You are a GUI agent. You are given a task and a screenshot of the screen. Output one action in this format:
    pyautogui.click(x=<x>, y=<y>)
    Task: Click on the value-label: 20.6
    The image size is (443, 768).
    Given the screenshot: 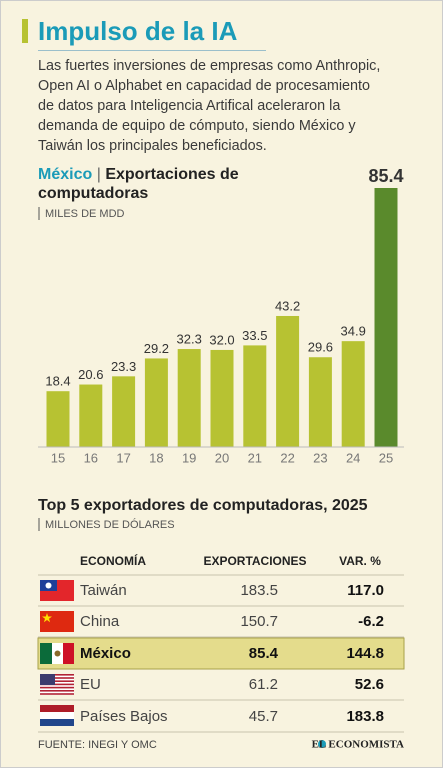 What is the action you would take?
    pyautogui.click(x=90, y=374)
    